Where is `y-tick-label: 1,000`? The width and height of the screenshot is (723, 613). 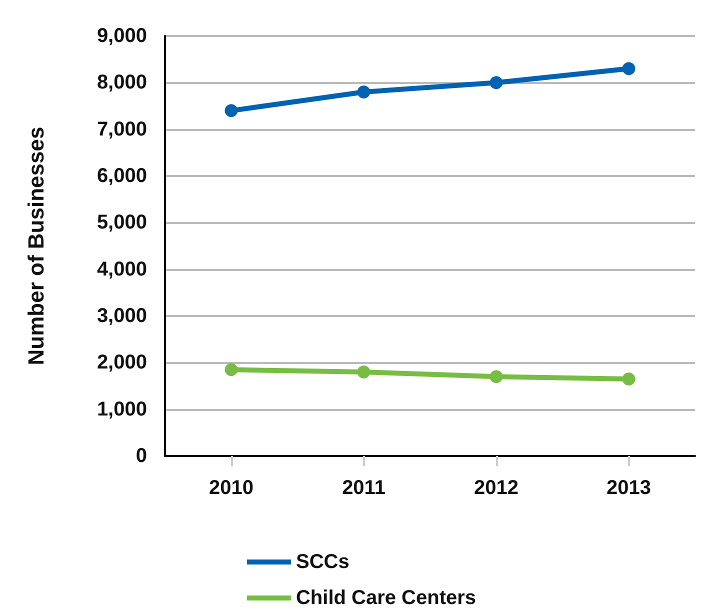 y-tick-label: 1,000 is located at coordinates (121, 409).